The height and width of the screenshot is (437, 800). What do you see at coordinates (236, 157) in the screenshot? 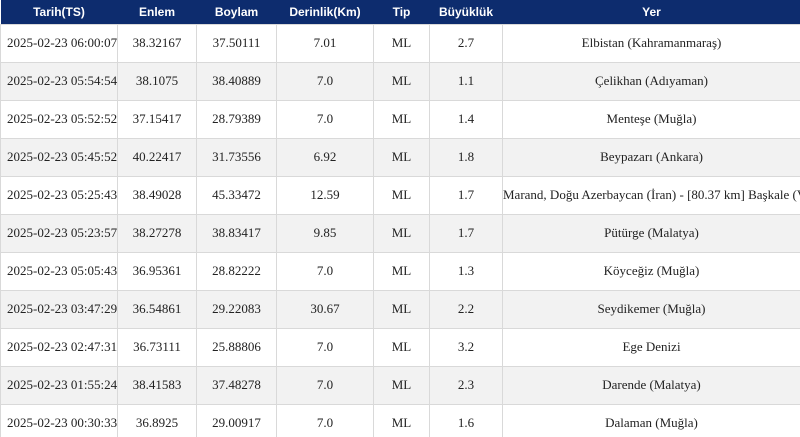
I see `cell-longitude: 31.73556` at bounding box center [236, 157].